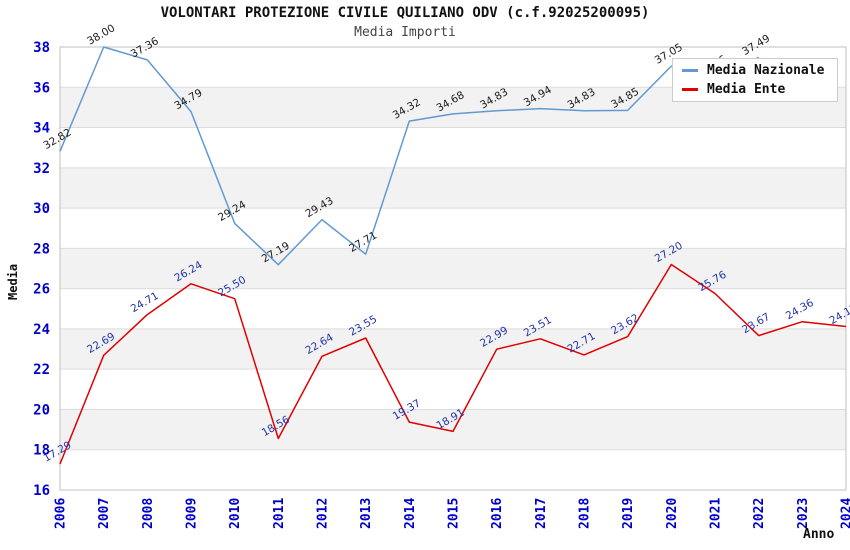 The width and height of the screenshot is (850, 550). What do you see at coordinates (759, 513) in the screenshot?
I see `x-tick-label: 2022` at bounding box center [759, 513].